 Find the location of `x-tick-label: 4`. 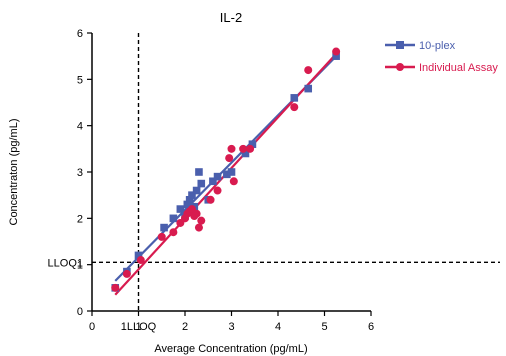

x-tick-label: 4 is located at coordinates (278, 327).